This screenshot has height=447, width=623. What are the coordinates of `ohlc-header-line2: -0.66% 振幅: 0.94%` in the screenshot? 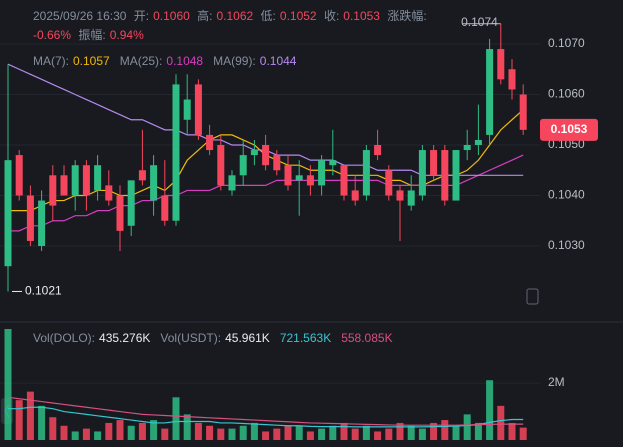 It's located at (90, 34).